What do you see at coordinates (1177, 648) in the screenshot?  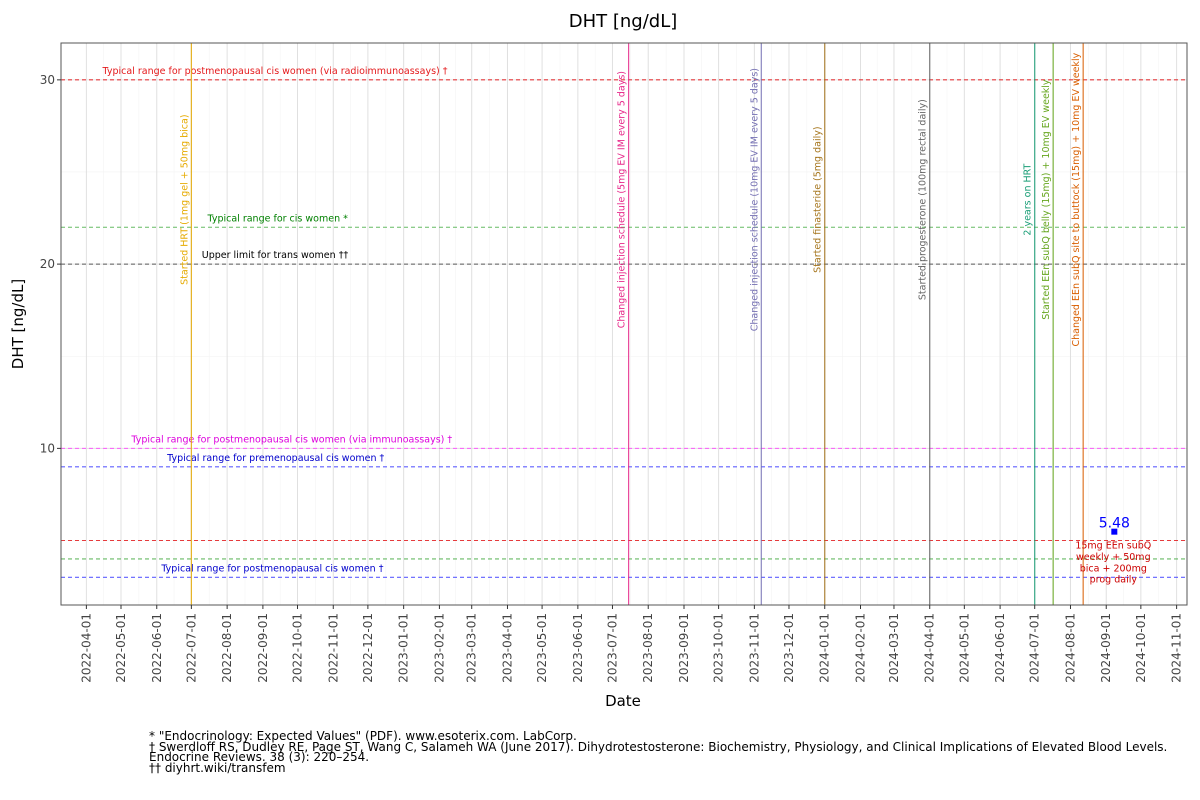 I see `x-tick-label: 2024-11-01` at bounding box center [1177, 648].